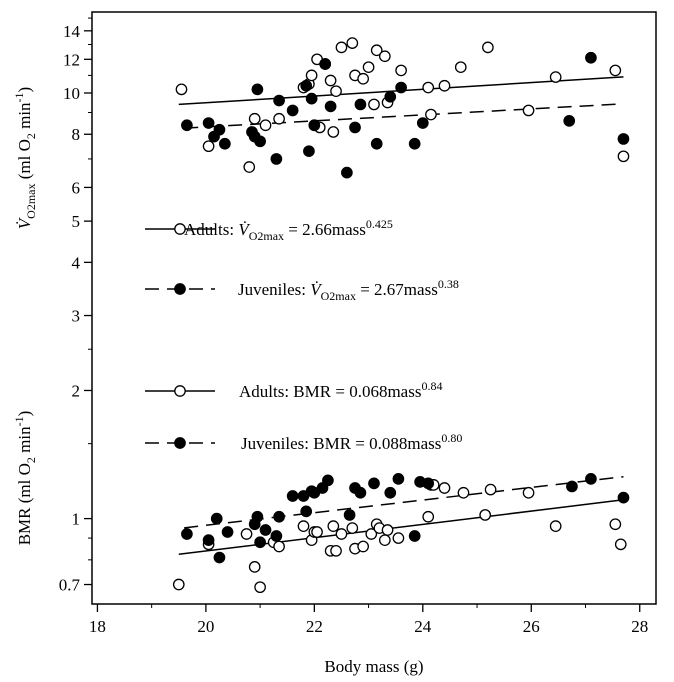 This screenshot has height=682, width=674. I want to click on x-tick-label: 22, so click(314, 626).